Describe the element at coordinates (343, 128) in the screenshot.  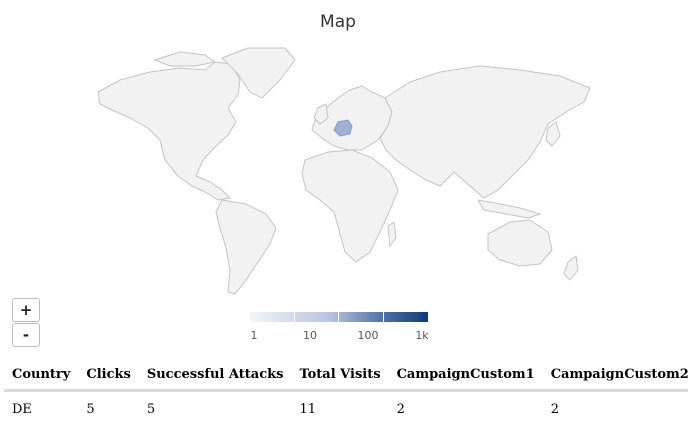
I see `country-germany-highlight` at that location.